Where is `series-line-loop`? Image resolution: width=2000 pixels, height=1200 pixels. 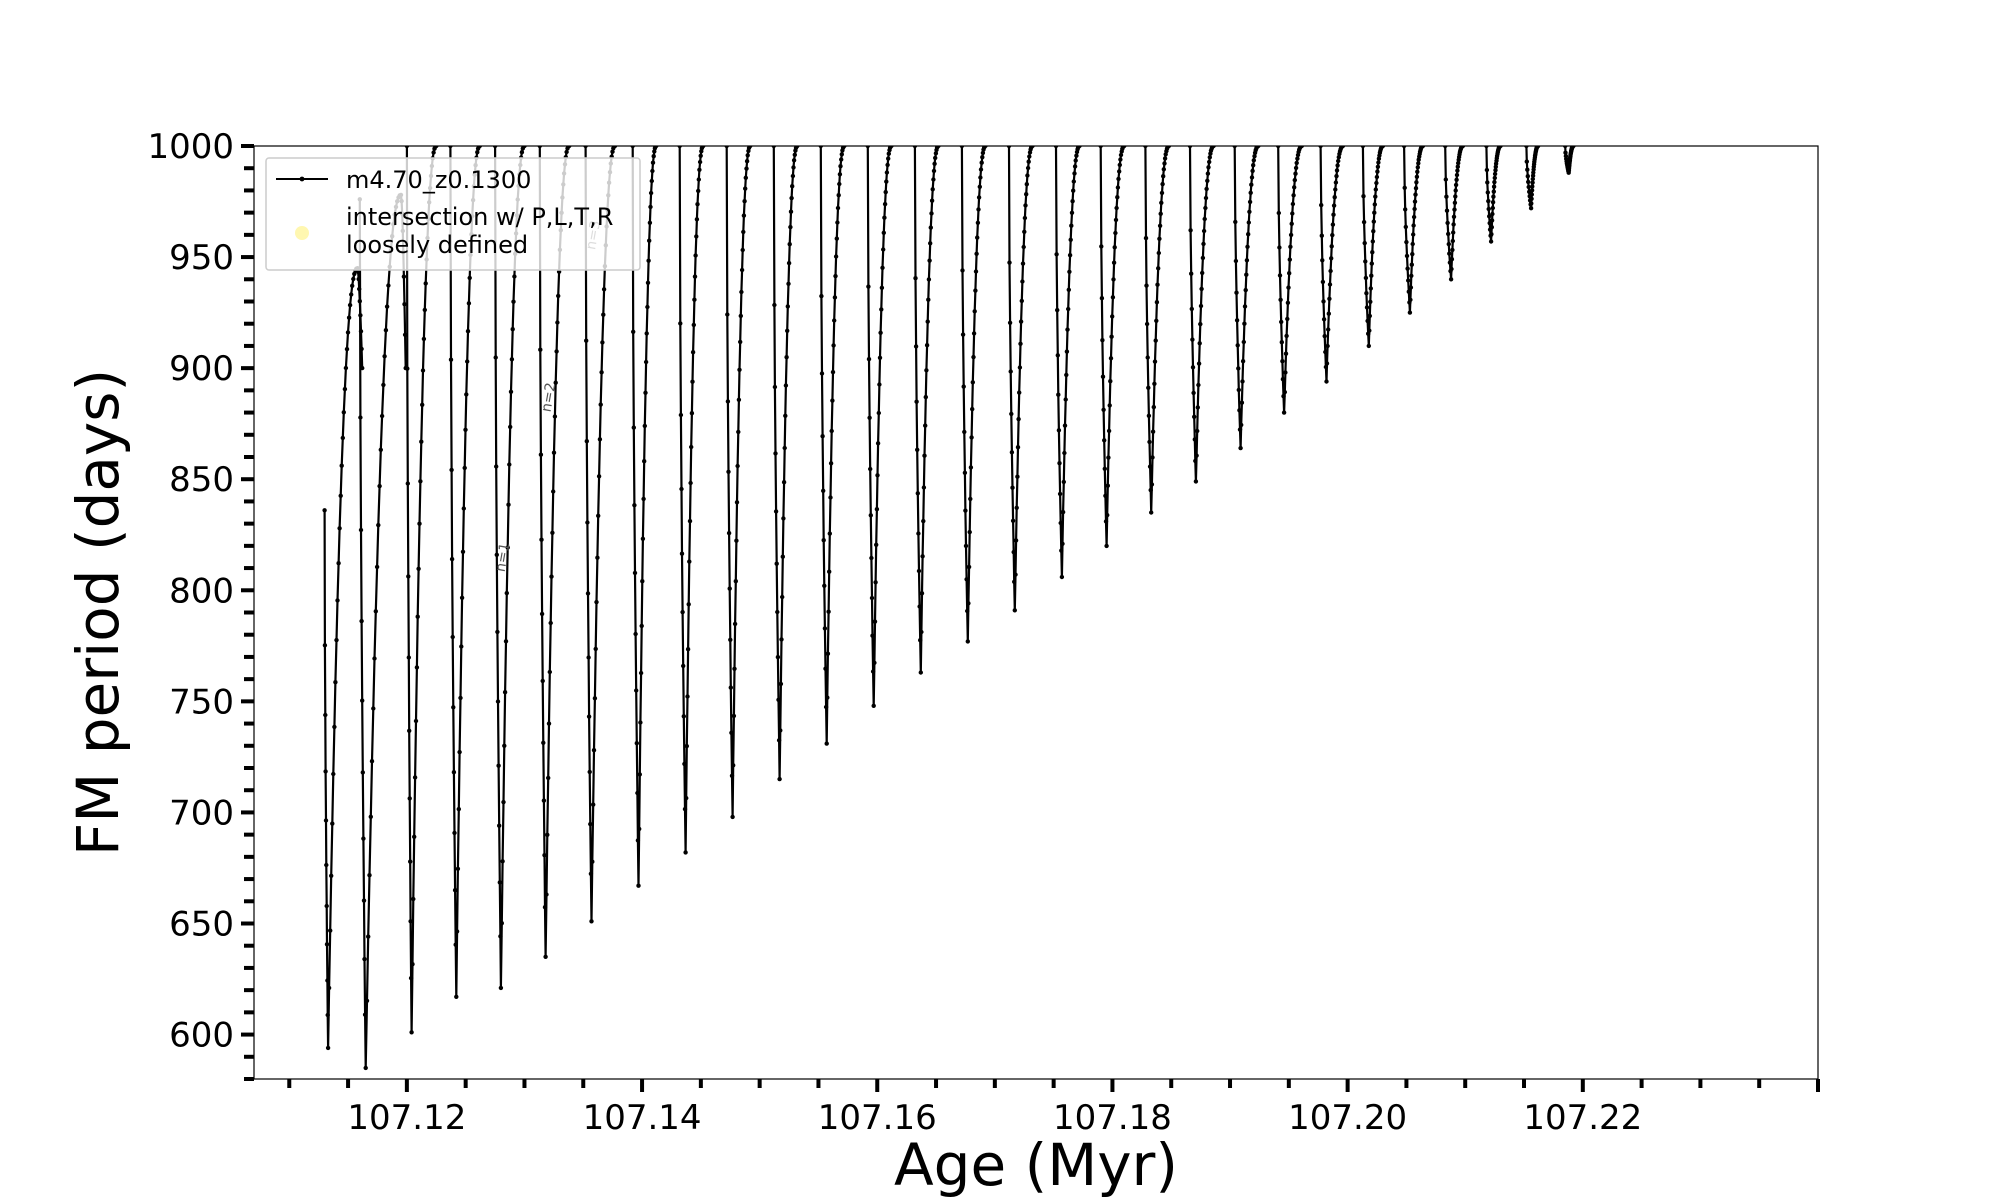 series-line-loop is located at coordinates (1201, 314).